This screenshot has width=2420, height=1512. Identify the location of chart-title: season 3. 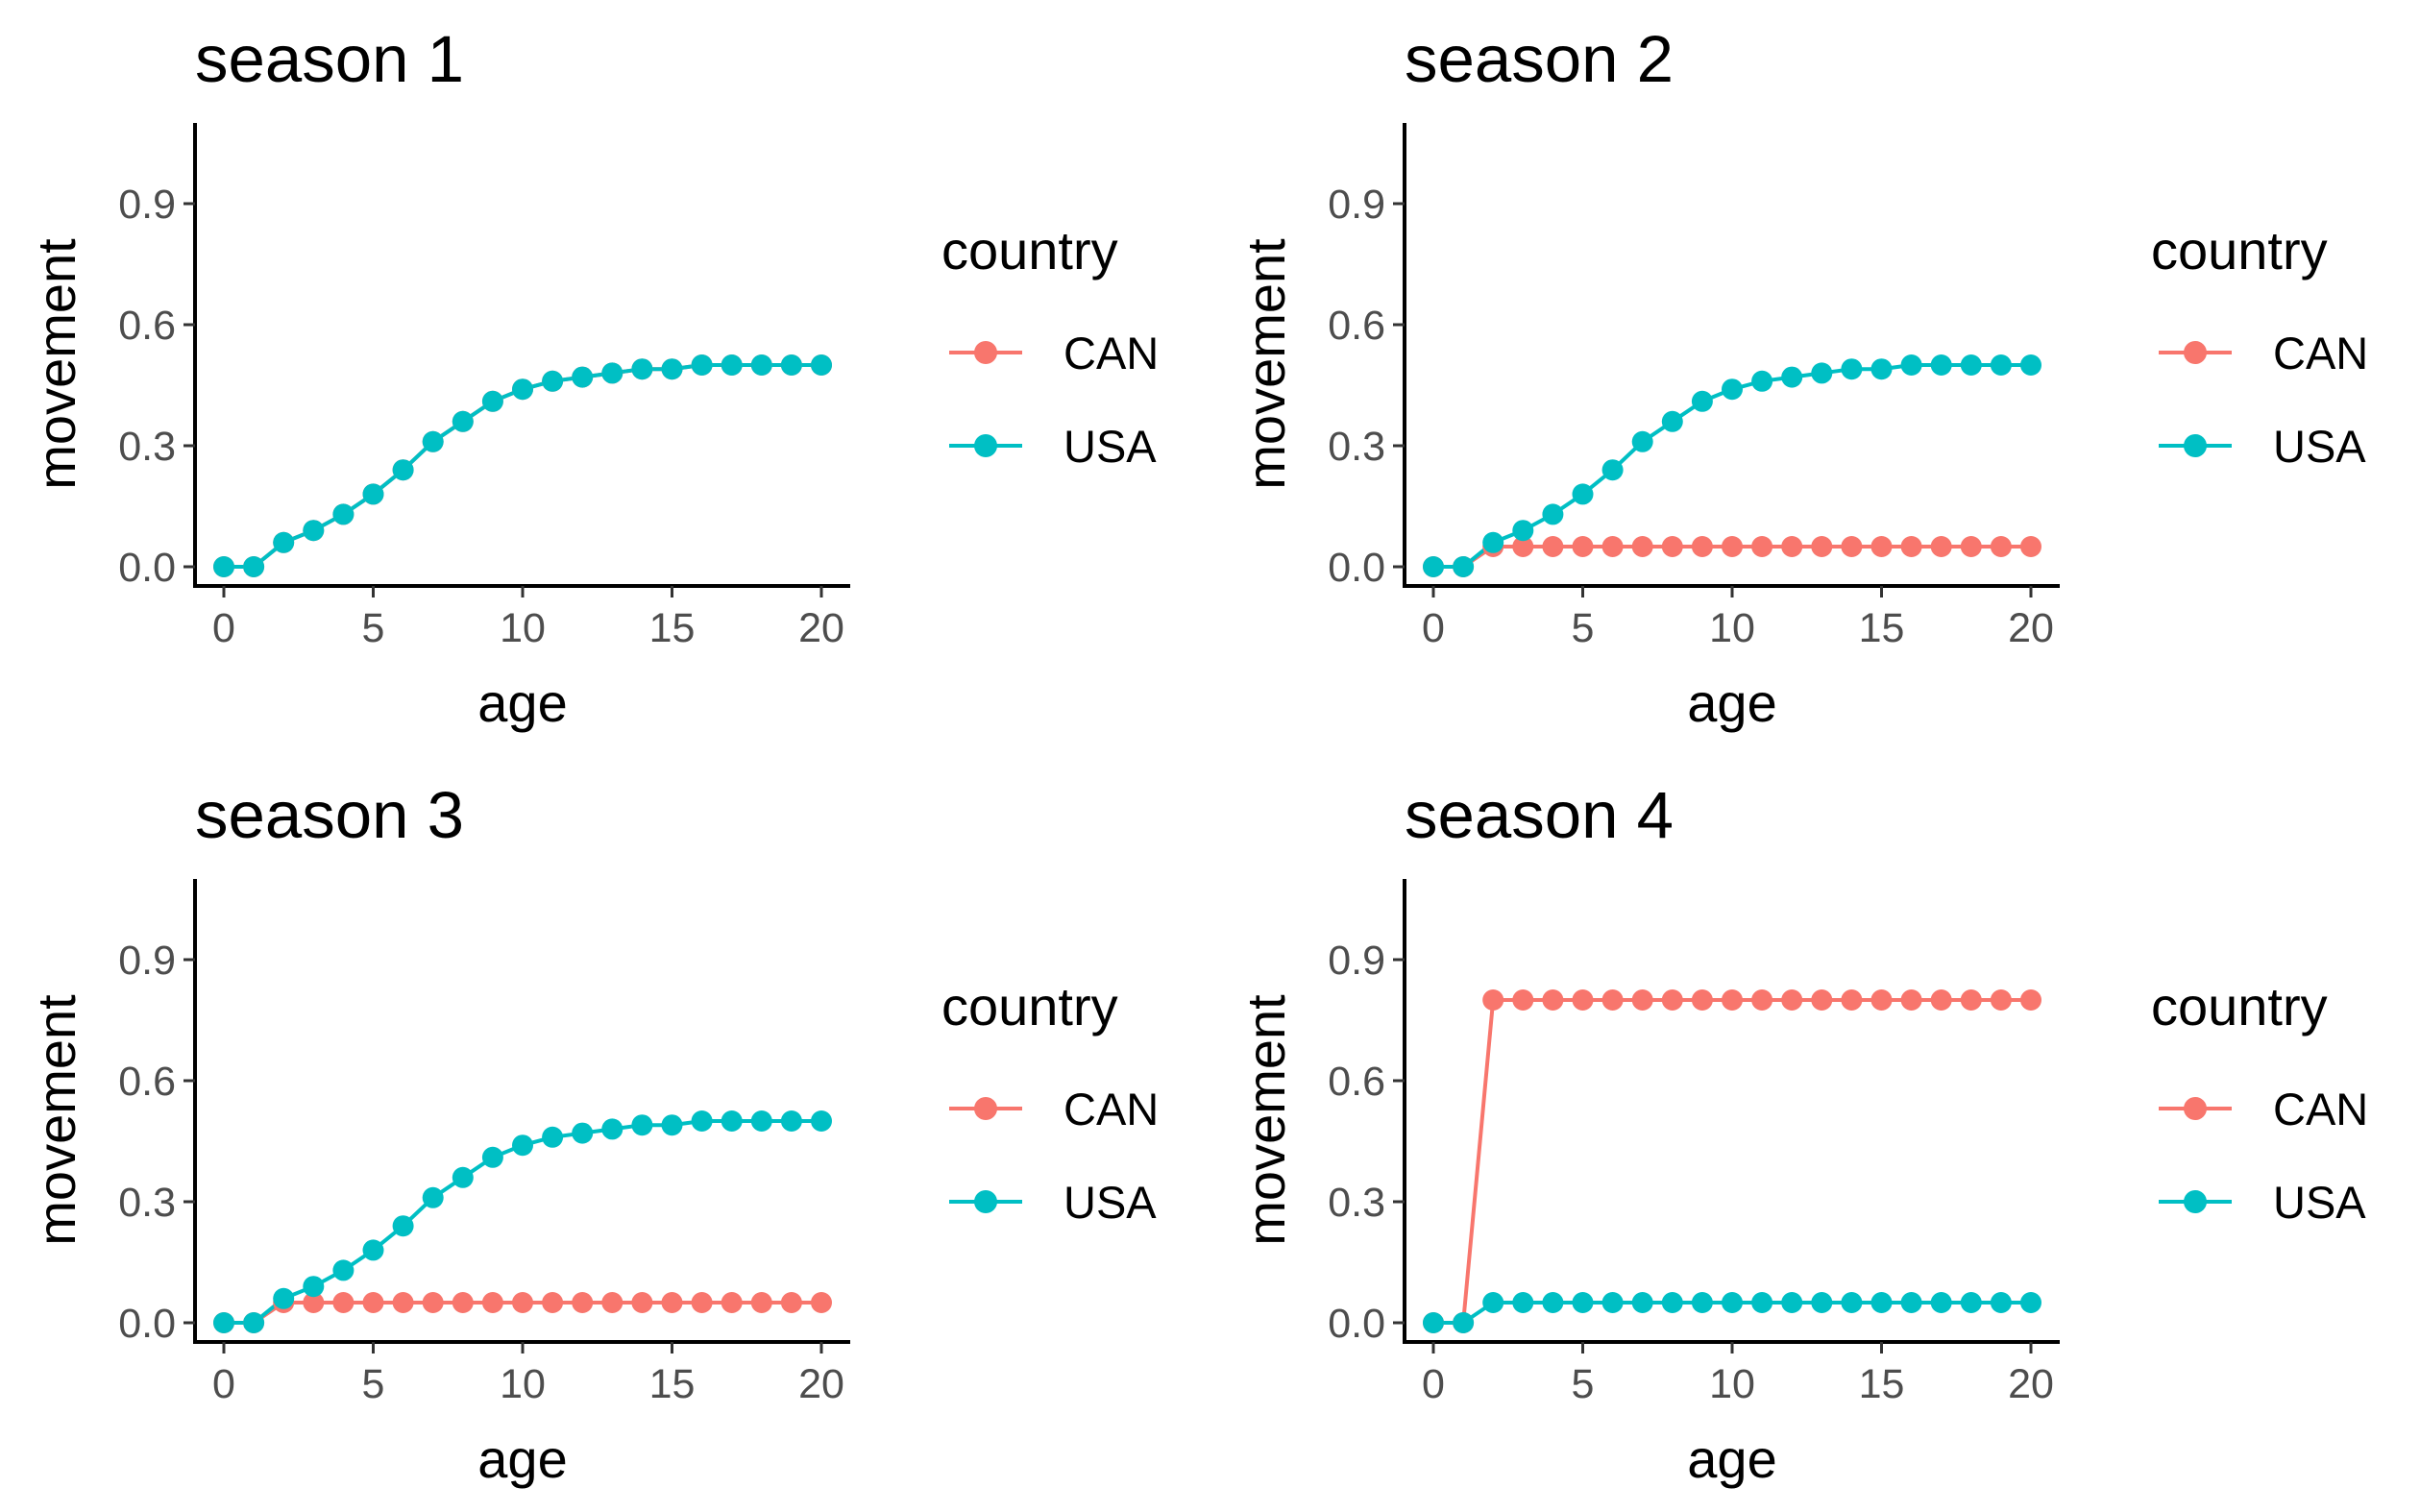
(329, 815).